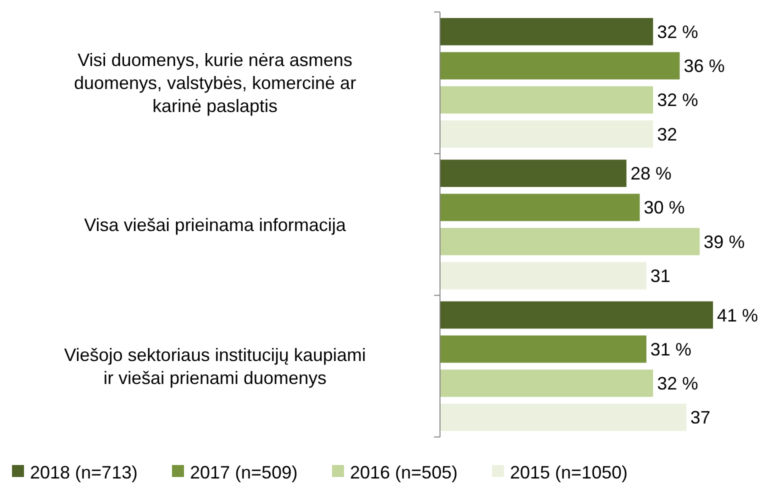  Describe the element at coordinates (660, 276) in the screenshot. I see `data-label: 31` at that location.